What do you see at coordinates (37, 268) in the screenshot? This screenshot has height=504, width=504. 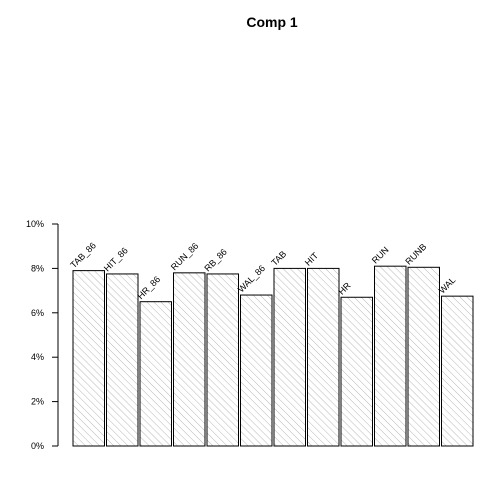 I see `y-tick-label: 8%` at bounding box center [37, 268].